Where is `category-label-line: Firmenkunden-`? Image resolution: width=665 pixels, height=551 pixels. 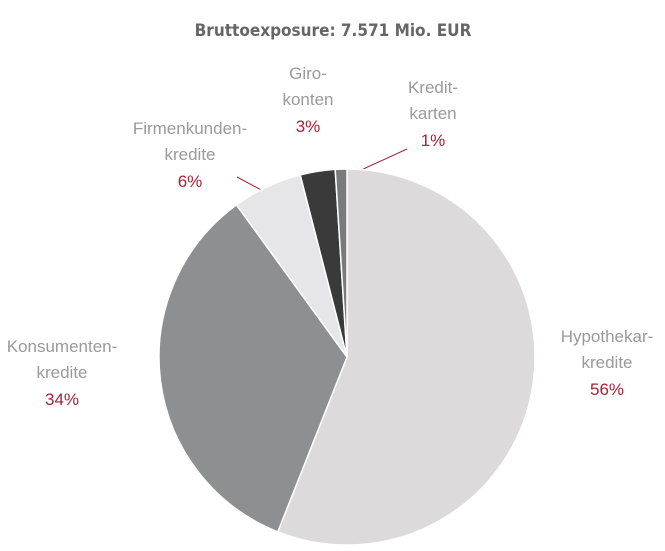
category-label-line: Firmenkunden- is located at coordinates (190, 128).